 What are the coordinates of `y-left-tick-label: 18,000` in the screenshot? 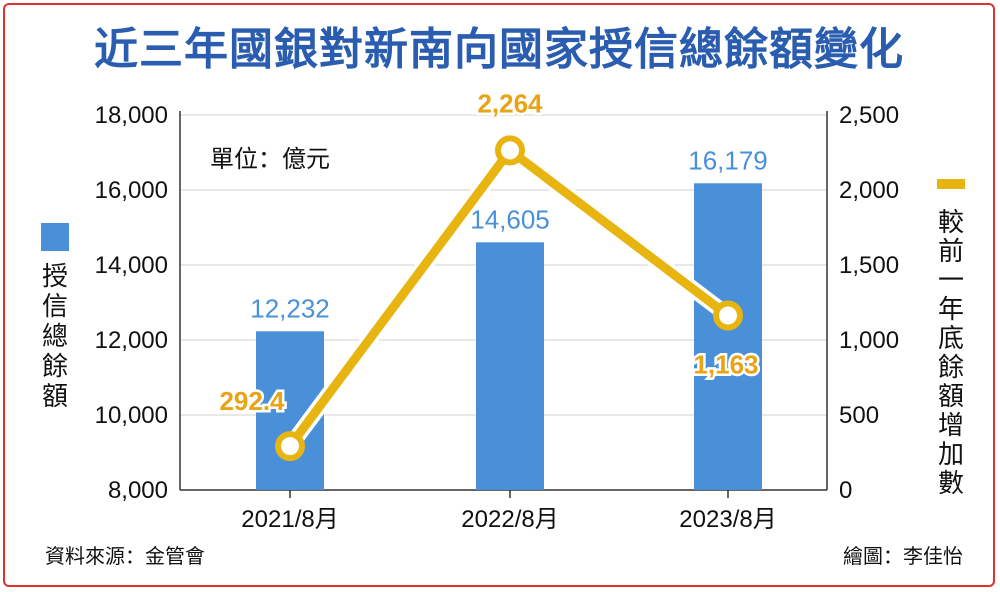 It's located at (131, 115).